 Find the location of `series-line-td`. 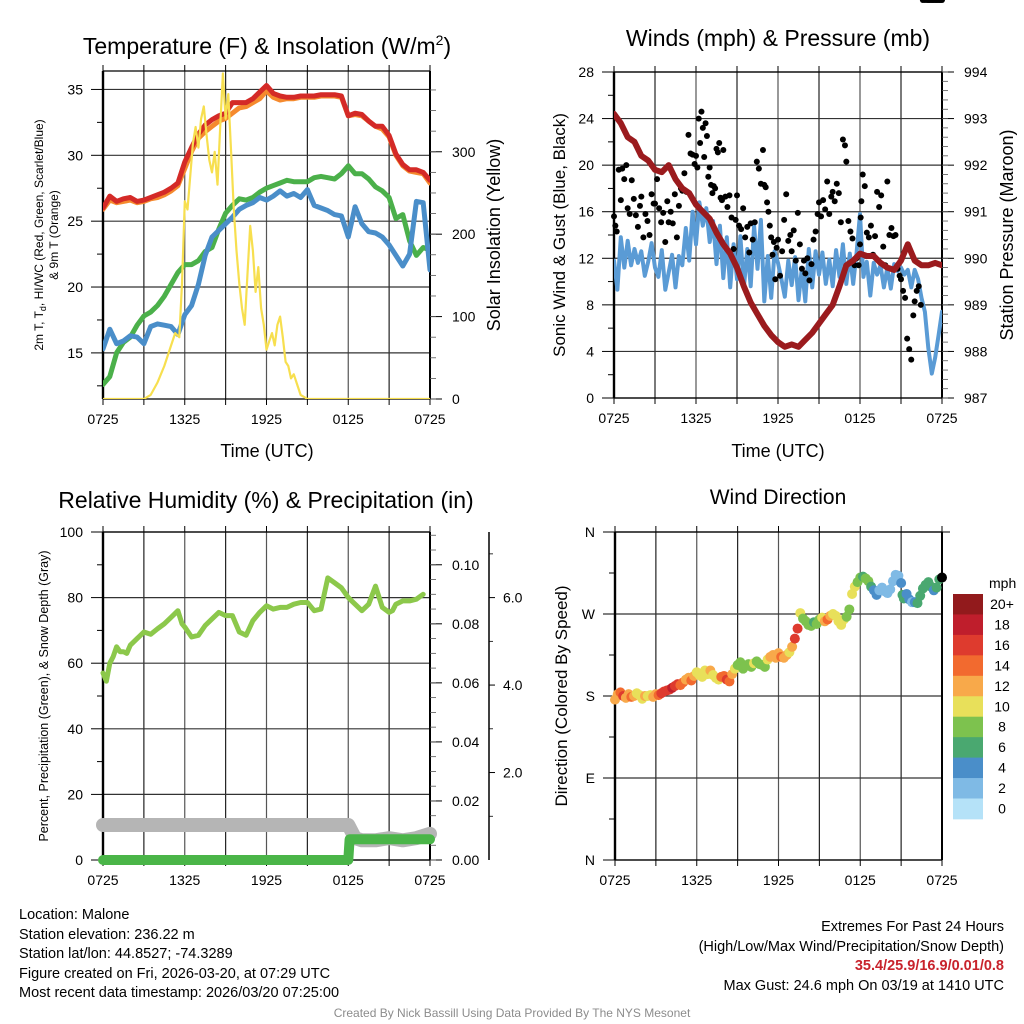

series-line-td is located at coordinates (266, 275).